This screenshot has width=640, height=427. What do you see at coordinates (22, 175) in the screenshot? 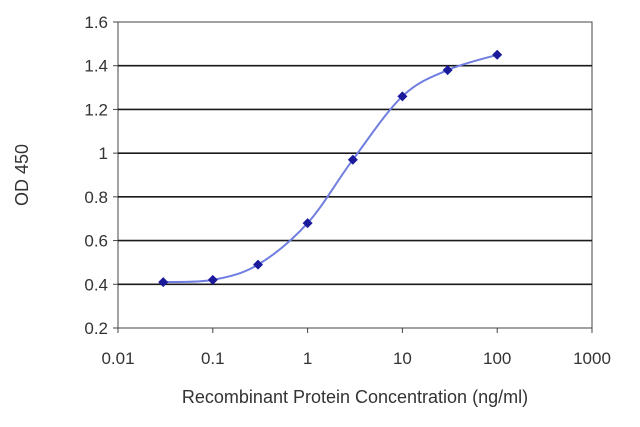
I see `y-axis-title: OD 450` at bounding box center [22, 175].